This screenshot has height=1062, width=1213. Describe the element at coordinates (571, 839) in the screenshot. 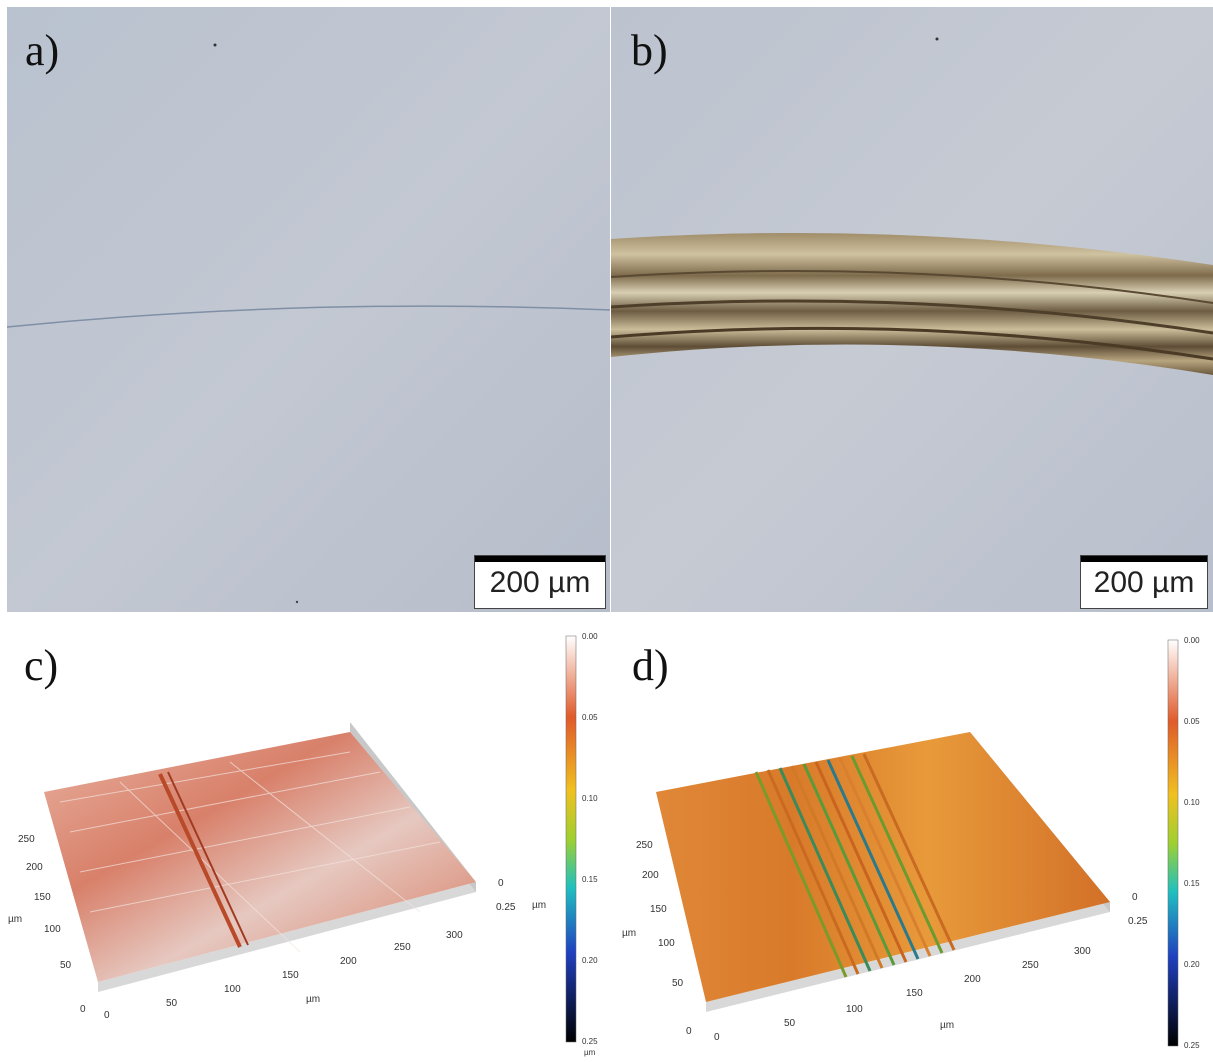

I see `colorbar-c` at that location.